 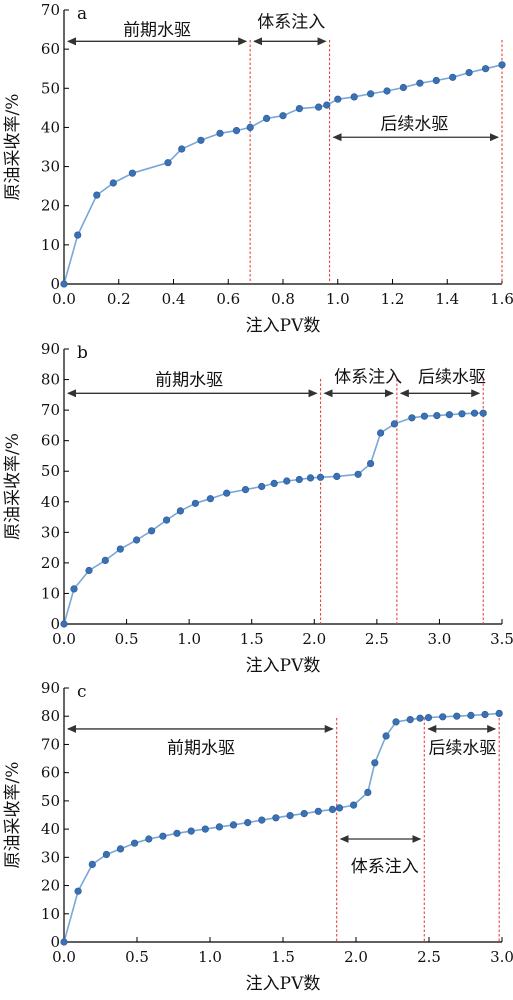 What do you see at coordinates (50, 441) in the screenshot?
I see `y-tick-label: 60` at bounding box center [50, 441].